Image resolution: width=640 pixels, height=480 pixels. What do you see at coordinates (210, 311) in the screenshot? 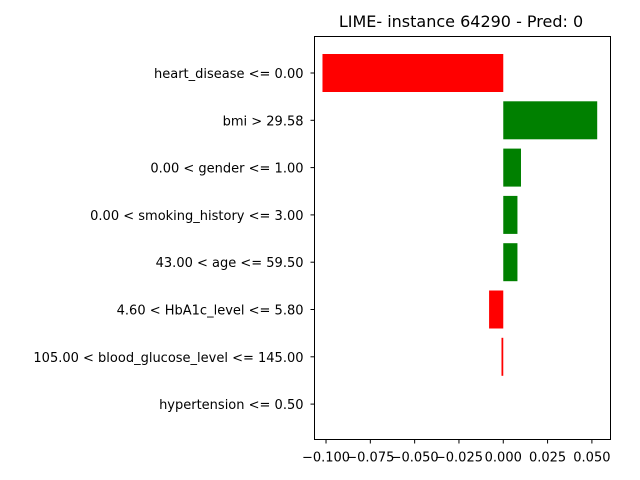
I see `y-tick-label: 4.60 < HbA1c_level <= 5.80` at bounding box center [210, 311].